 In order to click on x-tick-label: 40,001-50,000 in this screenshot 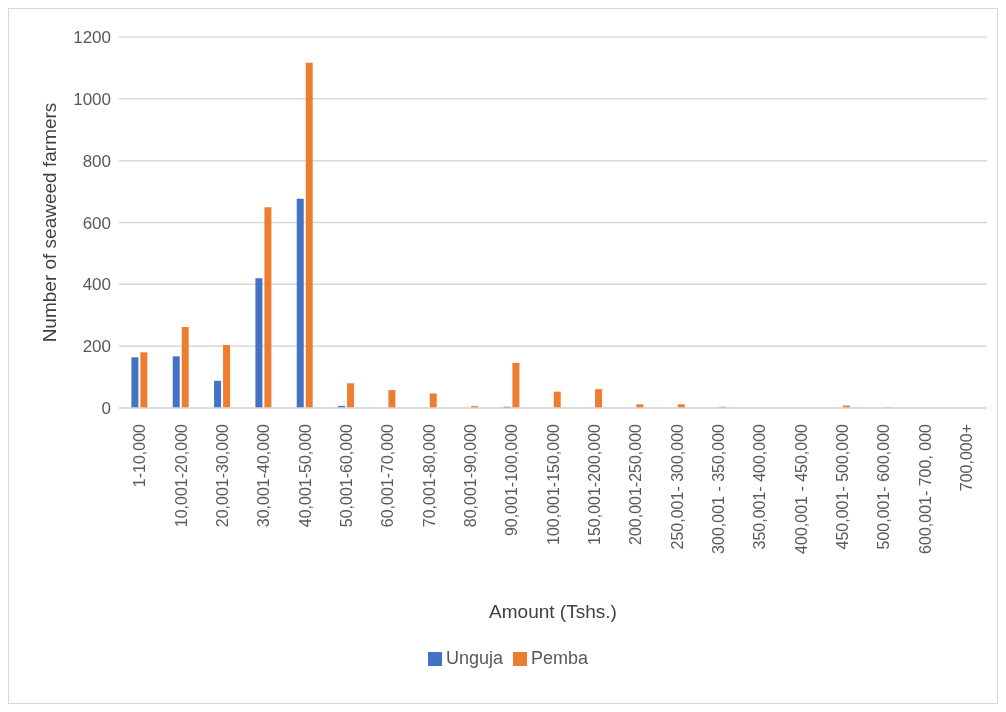, I will do `click(305, 475)`.